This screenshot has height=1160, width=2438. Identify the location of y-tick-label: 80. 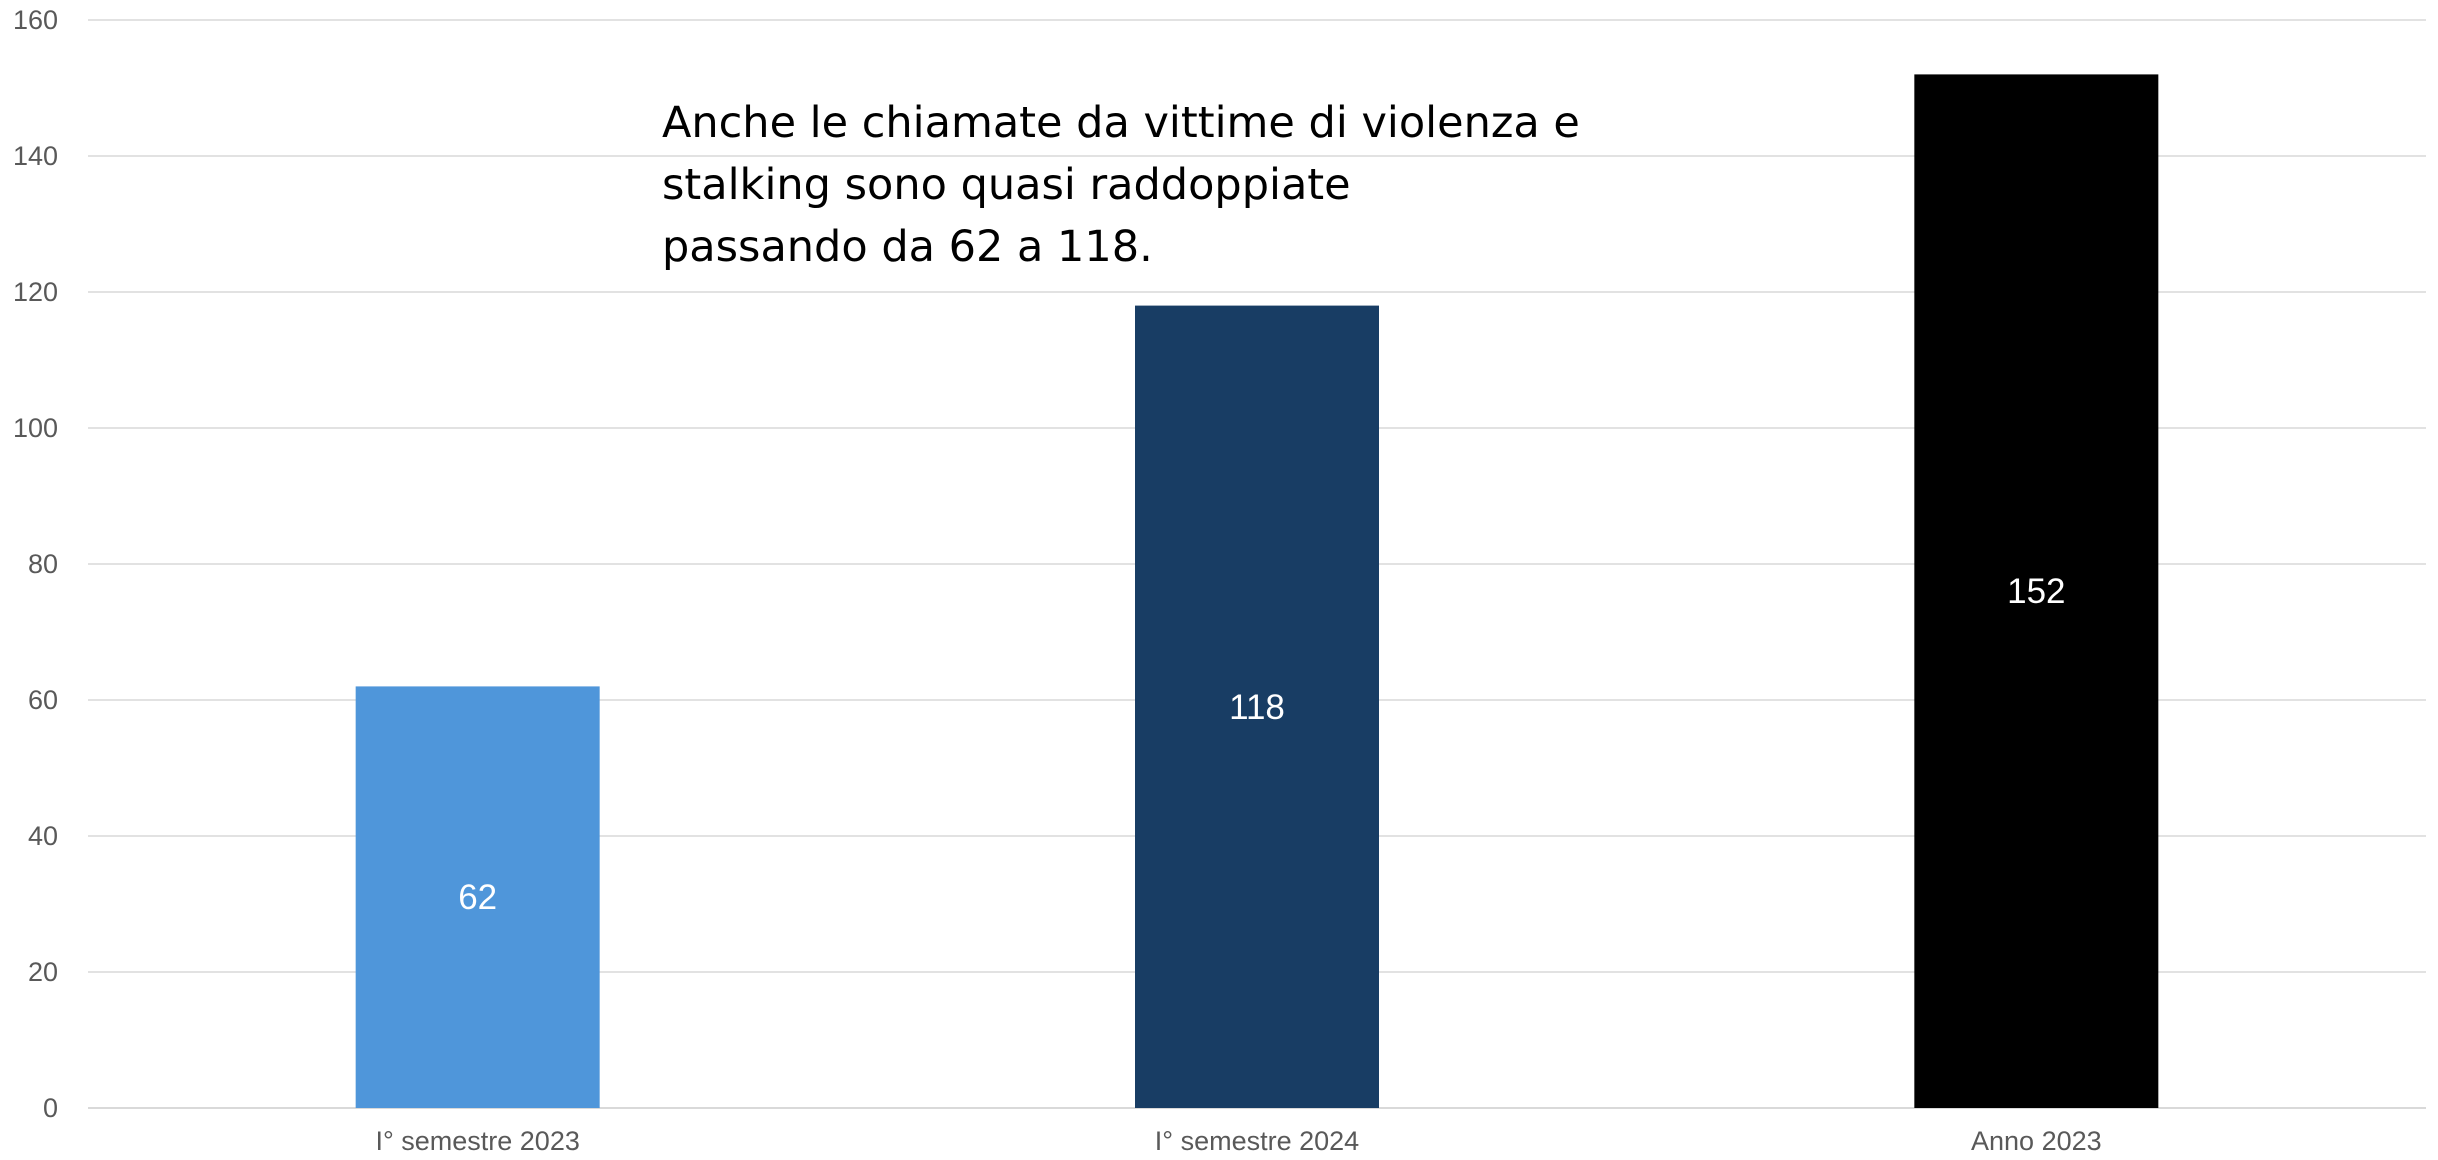
(43, 564).